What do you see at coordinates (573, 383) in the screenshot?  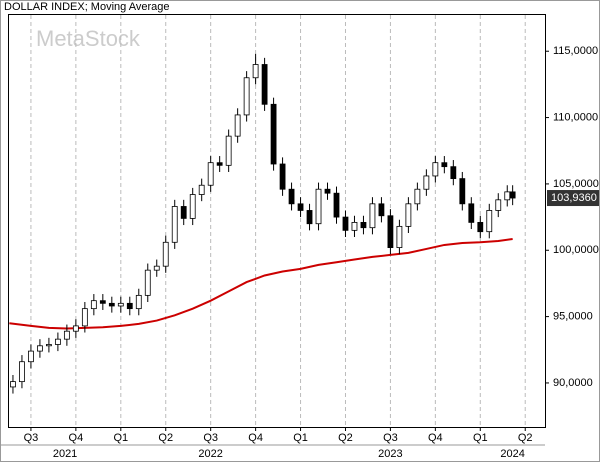 I see `y-tick-label: 90,0000` at bounding box center [573, 383].